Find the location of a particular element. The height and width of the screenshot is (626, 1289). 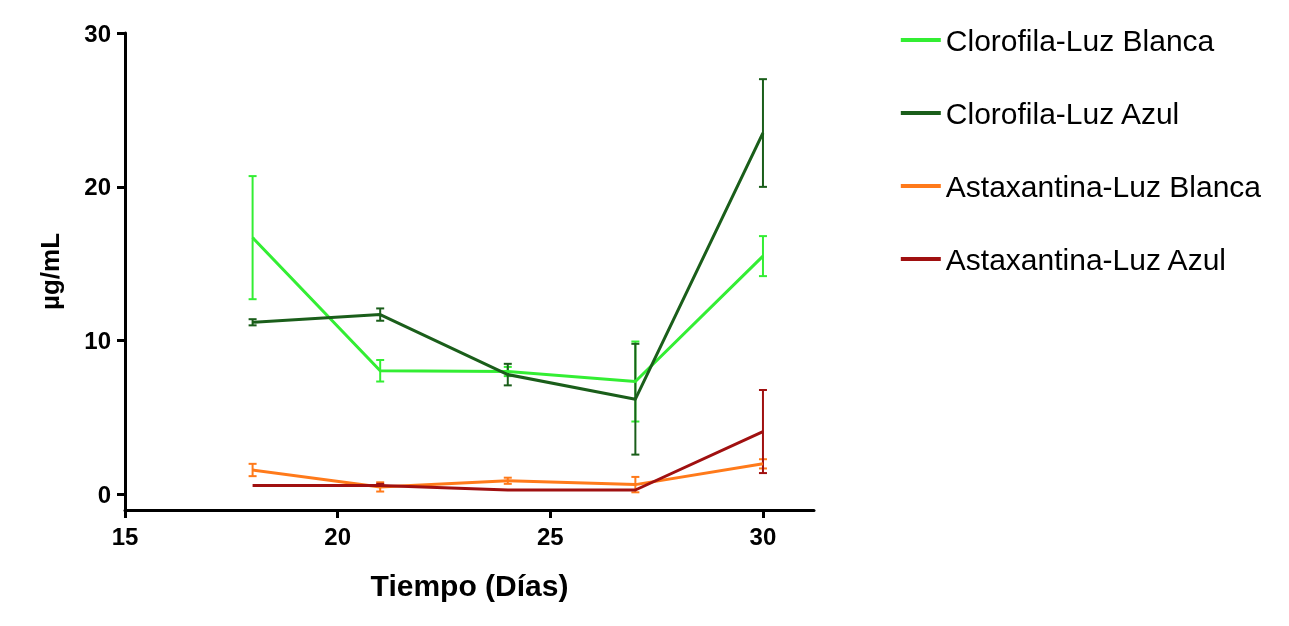

x-tick-label: 25 is located at coordinates (550, 536).